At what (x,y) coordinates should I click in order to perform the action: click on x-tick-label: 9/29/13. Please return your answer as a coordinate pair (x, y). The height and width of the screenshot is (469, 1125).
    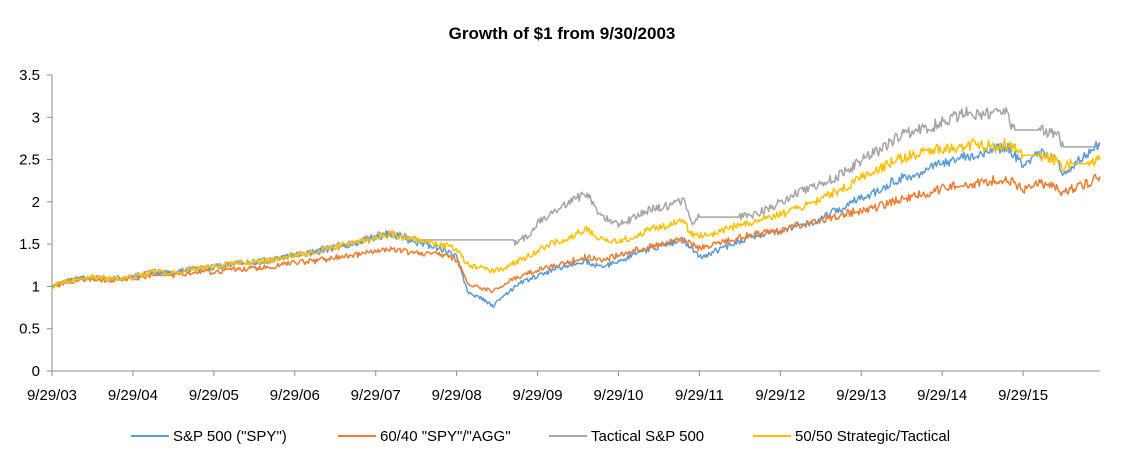
    Looking at the image, I should click on (861, 395).